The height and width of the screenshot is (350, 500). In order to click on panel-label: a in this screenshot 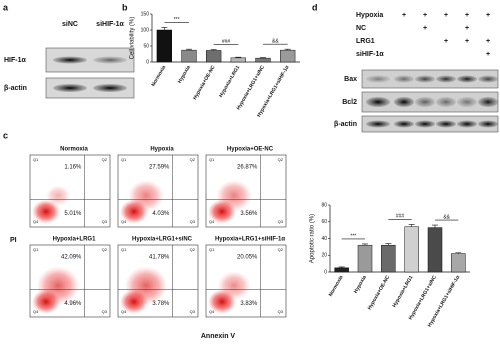, I will do `click(6, 7)`.